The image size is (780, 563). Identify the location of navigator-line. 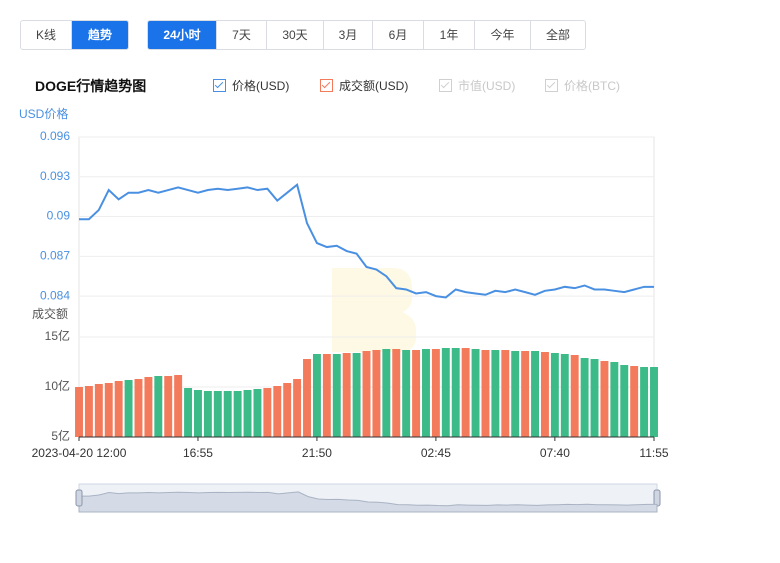
(368, 502).